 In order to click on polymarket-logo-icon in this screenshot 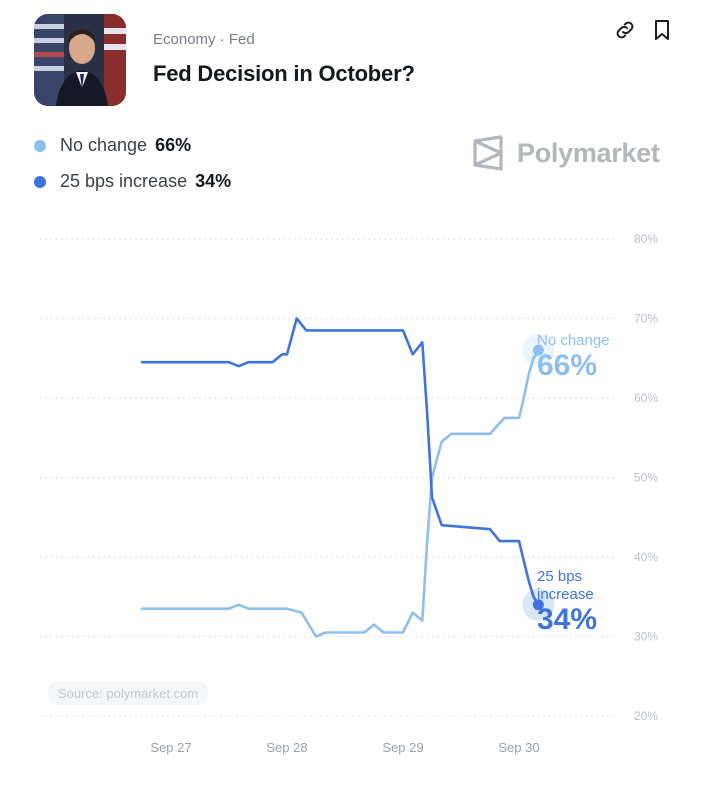, I will do `click(488, 153)`.